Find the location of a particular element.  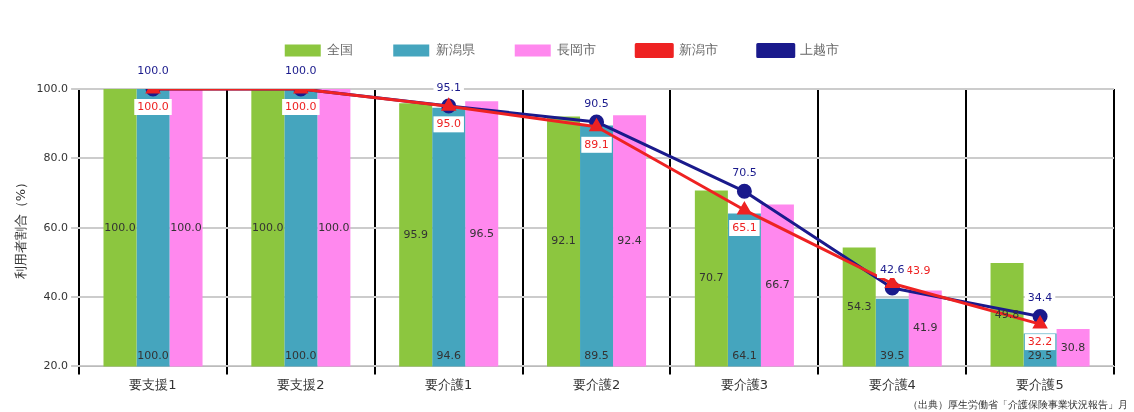

y-tick-label: 20.0 is located at coordinates (56, 366).